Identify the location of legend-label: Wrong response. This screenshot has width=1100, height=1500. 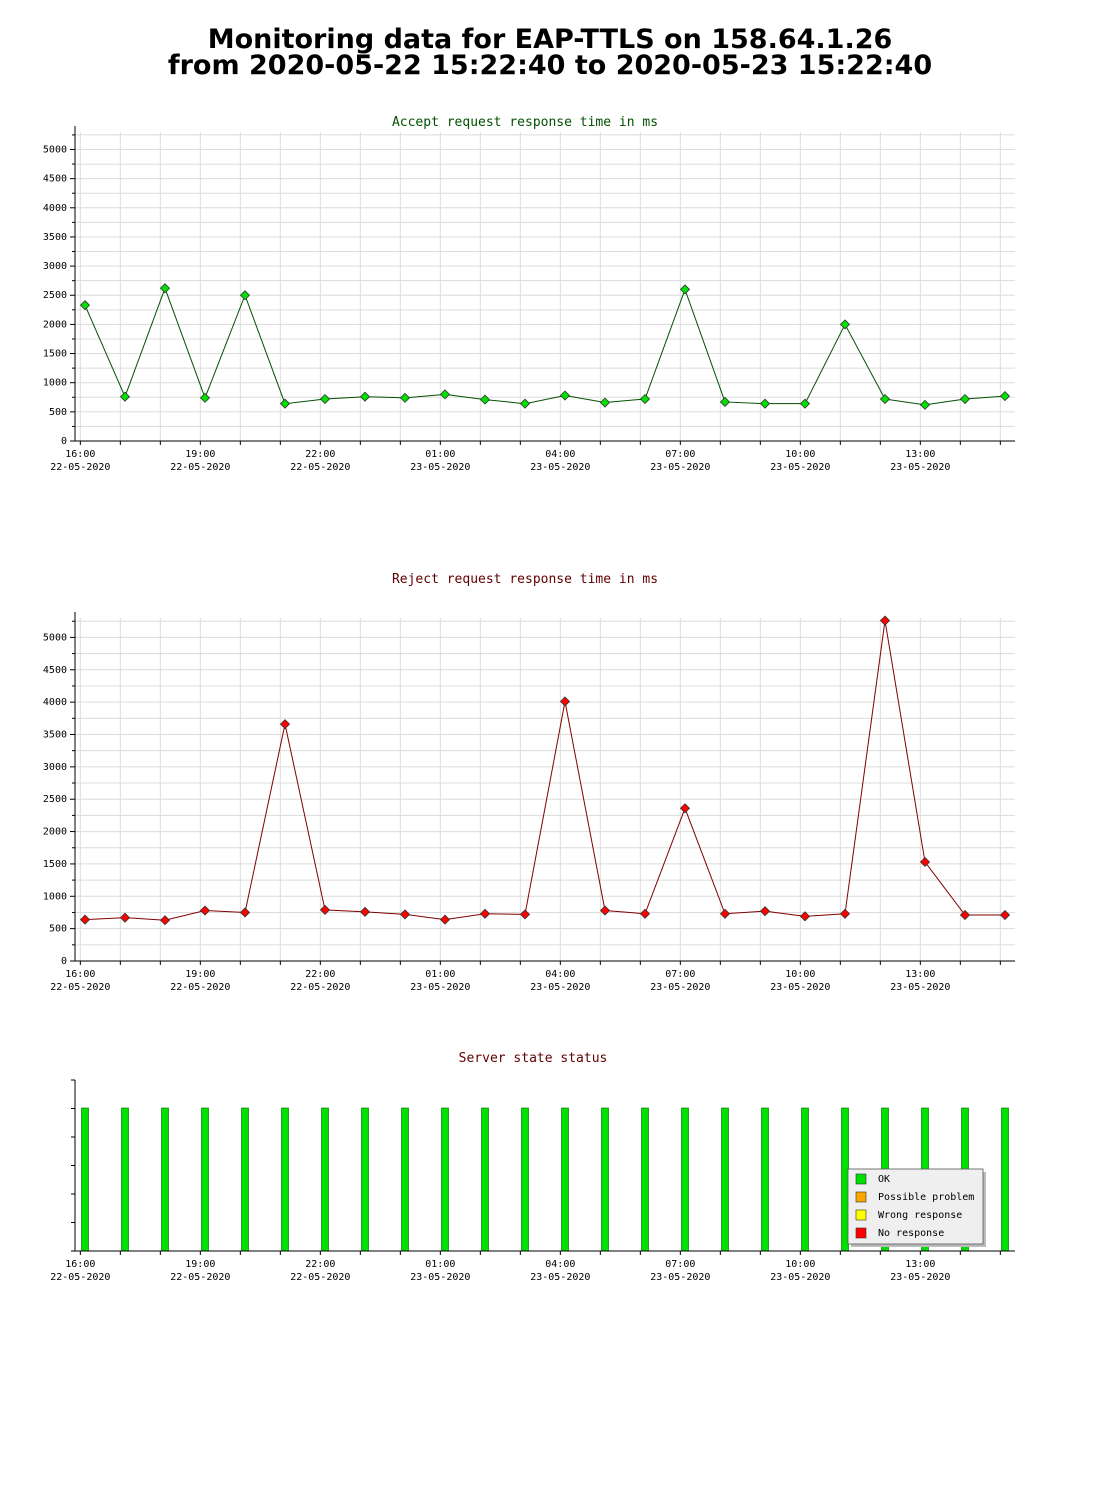
(920, 1215).